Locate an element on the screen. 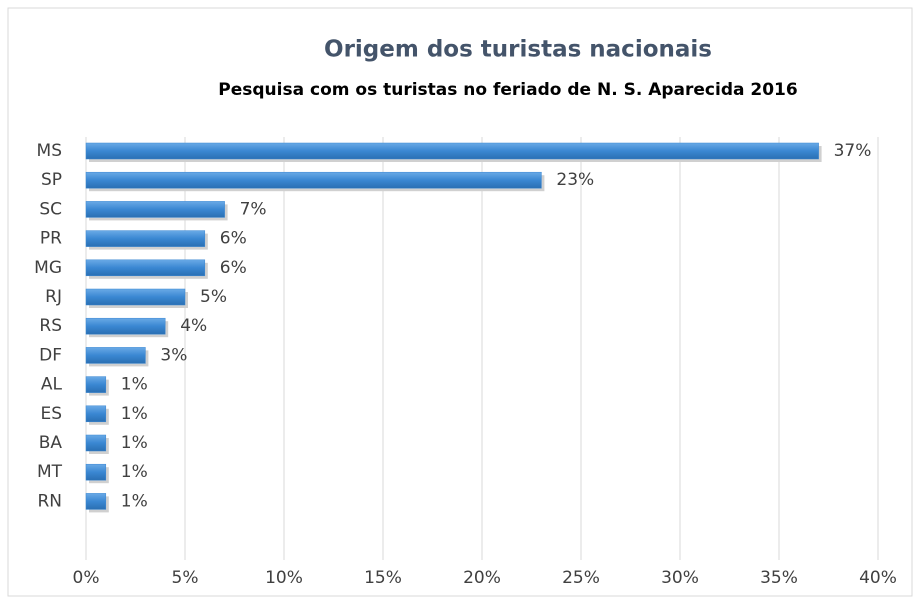  chart-title: Origem dos turistas nacionais is located at coordinates (518, 50).